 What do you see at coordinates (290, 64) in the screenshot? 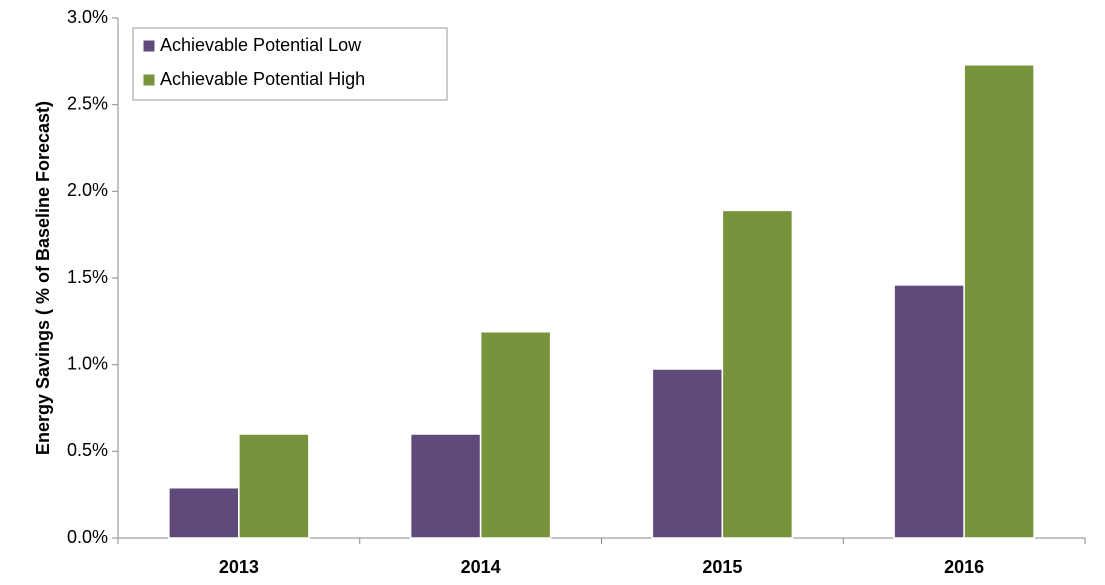
I see `legend-box` at bounding box center [290, 64].